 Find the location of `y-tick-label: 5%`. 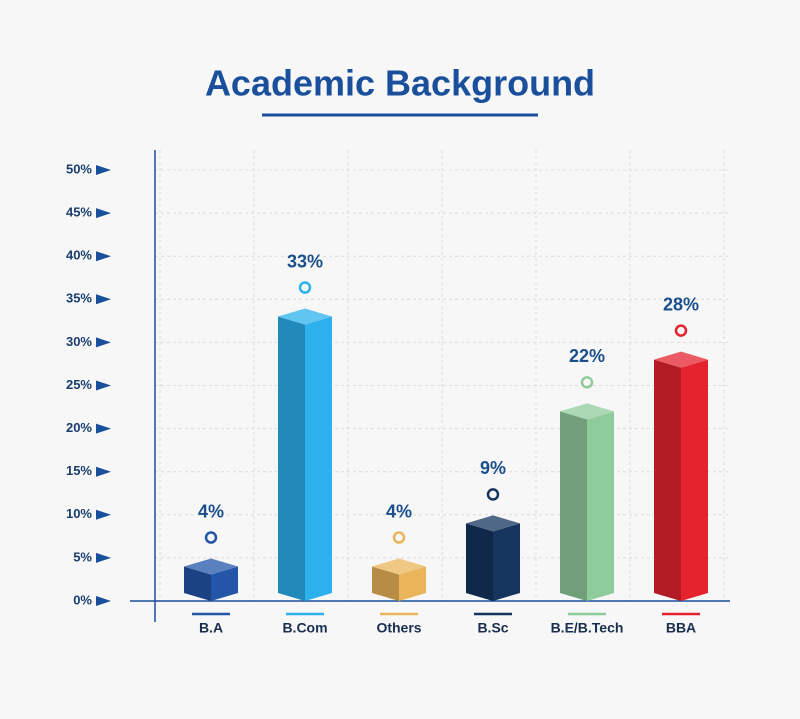

y-tick-label: 5% is located at coordinates (82, 556).